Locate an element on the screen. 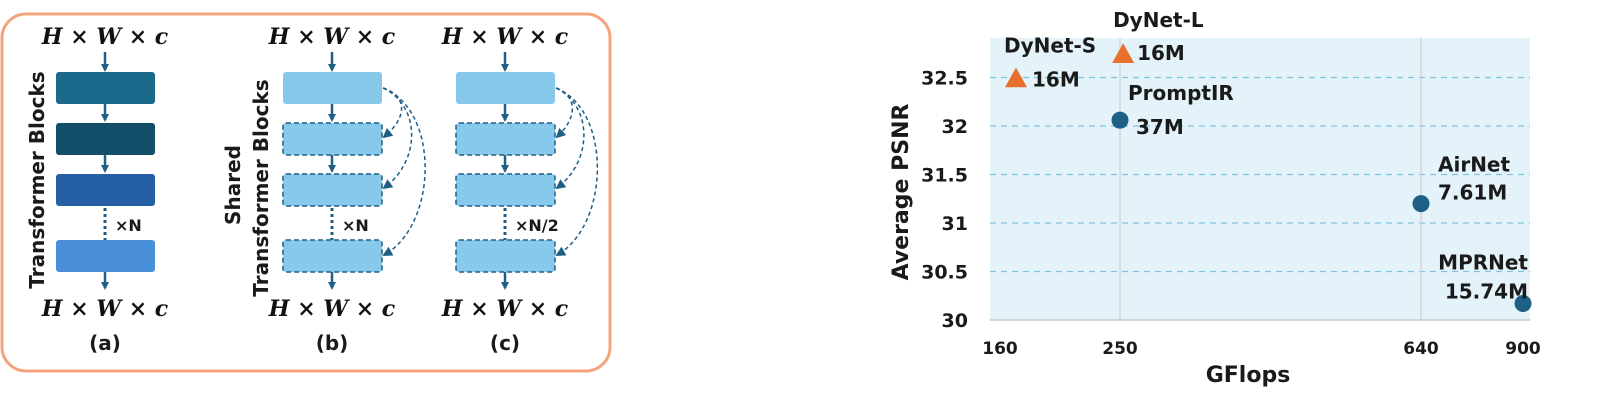  panel-a-caption: (a) is located at coordinates (105, 343).